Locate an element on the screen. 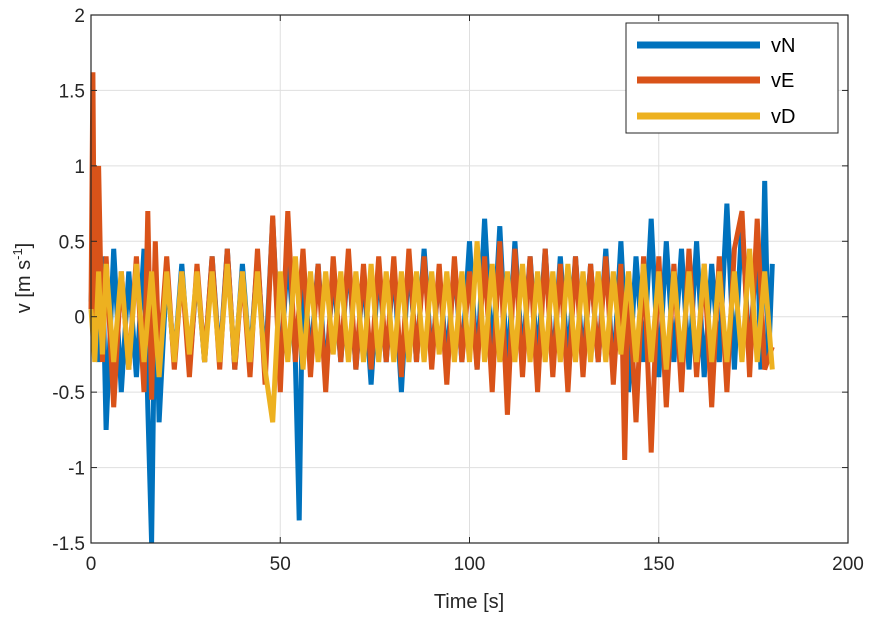  y-tick-label: 1.5 is located at coordinates (72, 91).